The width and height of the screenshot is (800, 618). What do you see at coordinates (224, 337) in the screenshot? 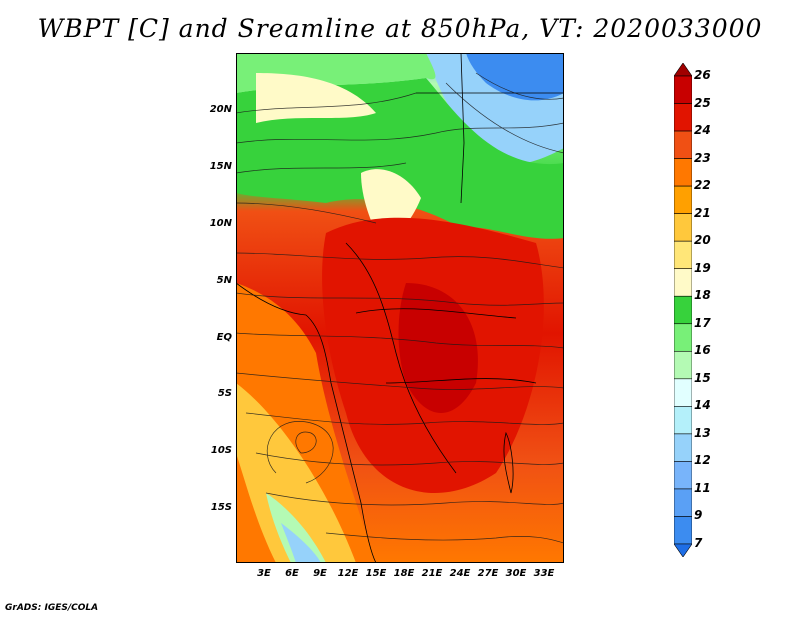
I see `lat-label: EQ` at bounding box center [224, 337].